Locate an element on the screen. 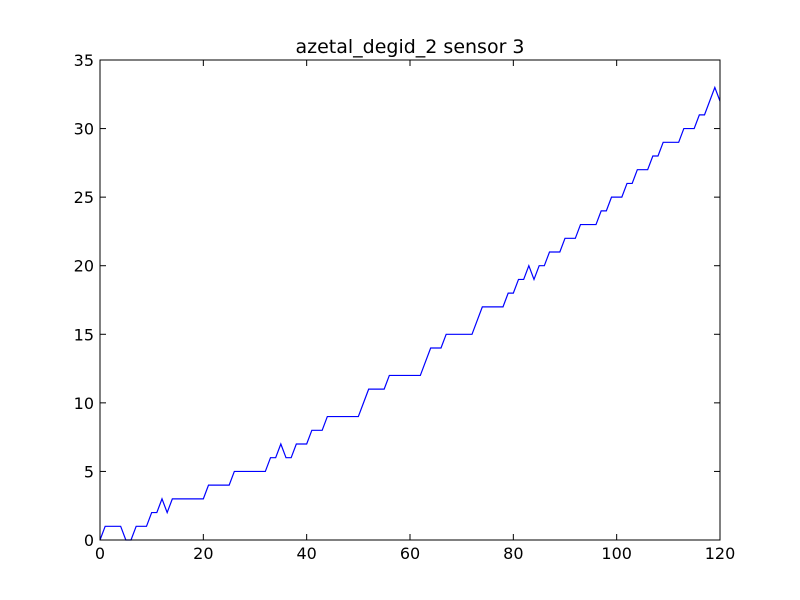 The width and height of the screenshot is (800, 600). x-tick-label: 100 is located at coordinates (616, 553).